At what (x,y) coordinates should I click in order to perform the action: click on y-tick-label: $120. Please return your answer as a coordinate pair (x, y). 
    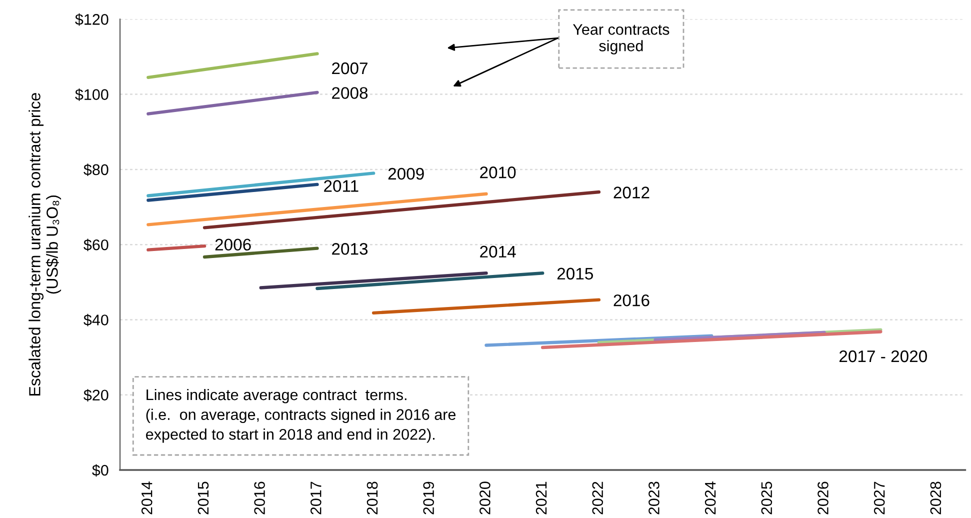
    Looking at the image, I should click on (91, 19).